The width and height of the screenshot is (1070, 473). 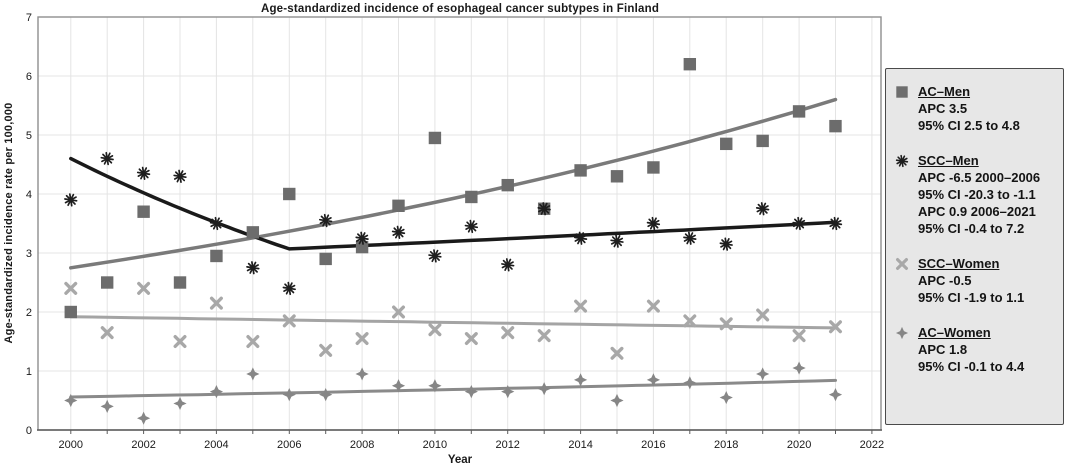 What do you see at coordinates (971, 228) in the screenshot?
I see `legend-apc-line: 95% CI -0.4 to 7.2` at bounding box center [971, 228].